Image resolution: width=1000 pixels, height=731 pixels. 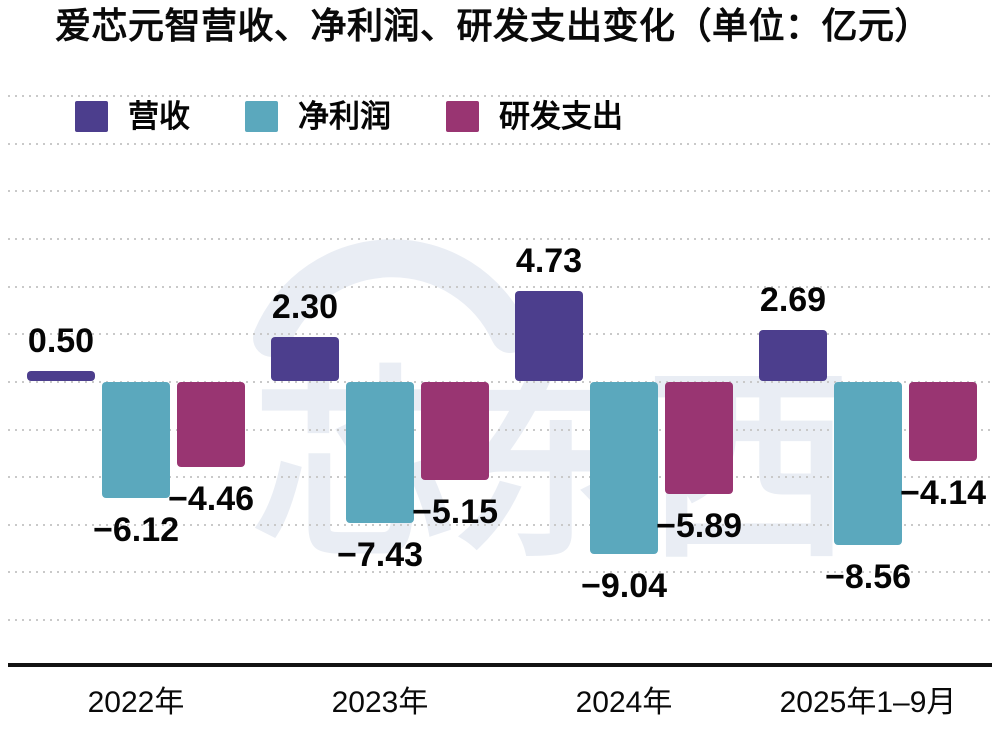 What do you see at coordinates (455, 512) in the screenshot?
I see `bar-value-label: −5.15` at bounding box center [455, 512].